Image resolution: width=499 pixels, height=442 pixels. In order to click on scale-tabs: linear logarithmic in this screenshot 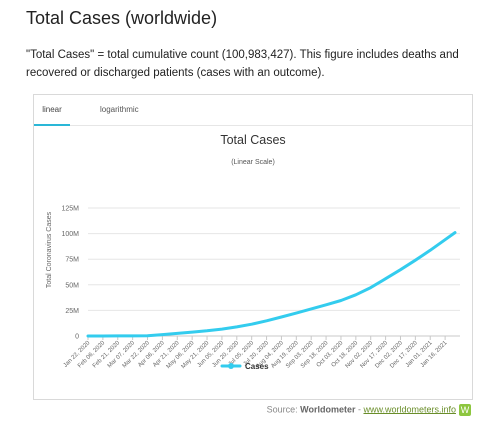, I will do `click(253, 110)`.